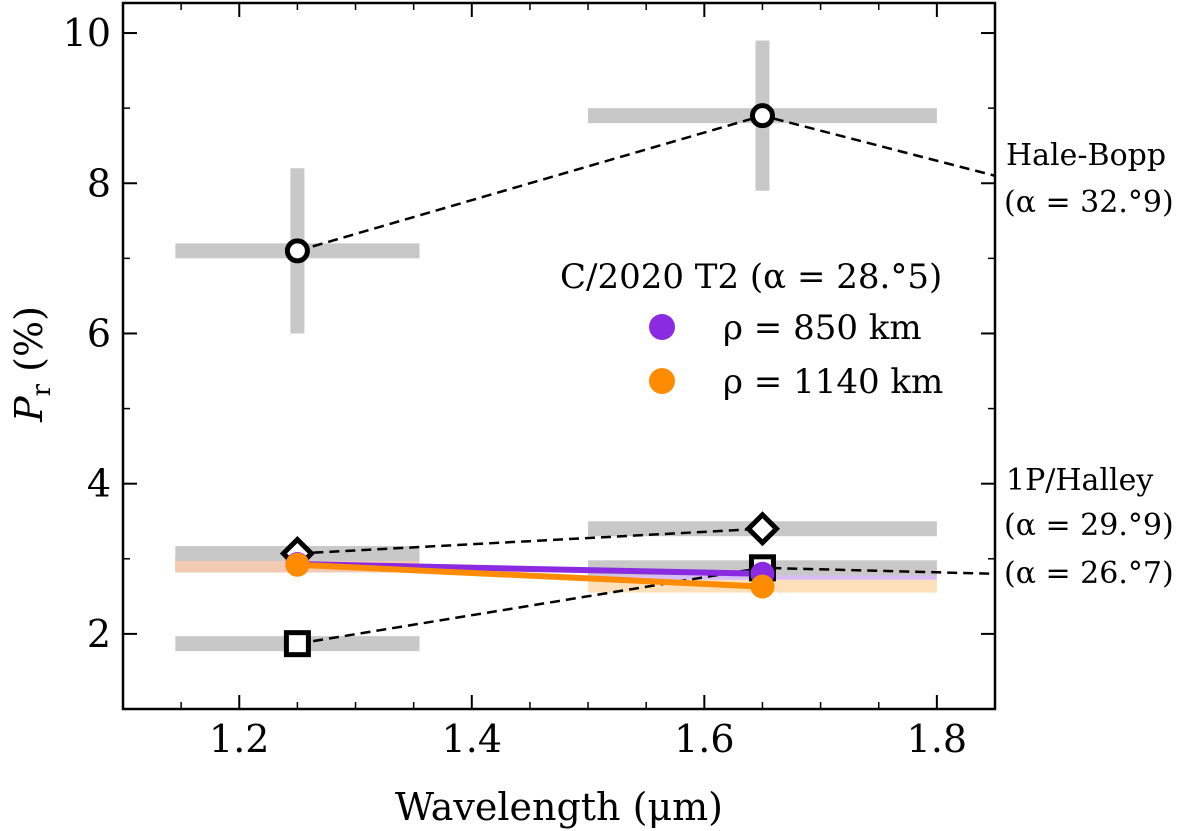 This screenshot has width=1200, height=831. What do you see at coordinates (99, 484) in the screenshot?
I see `y-tick-label-1: 4` at bounding box center [99, 484].